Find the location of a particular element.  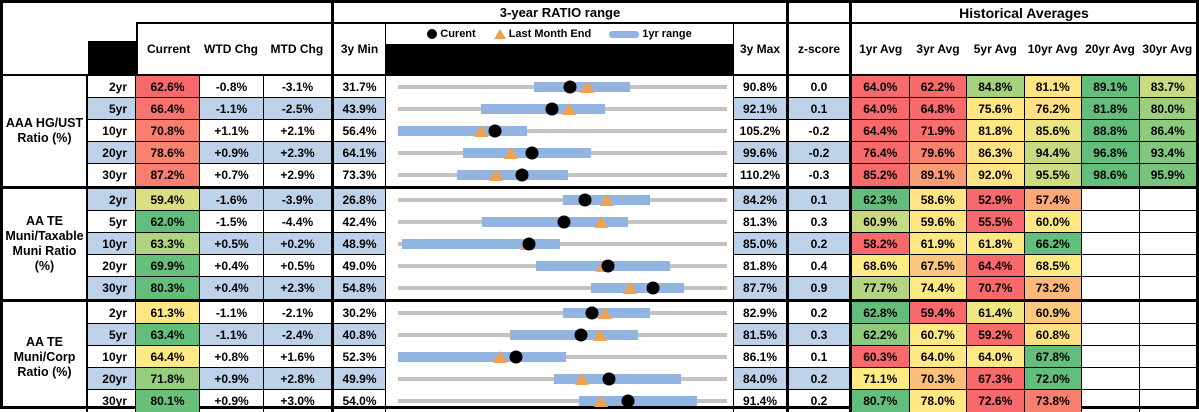

range-chart-cell is located at coordinates (559, 335).